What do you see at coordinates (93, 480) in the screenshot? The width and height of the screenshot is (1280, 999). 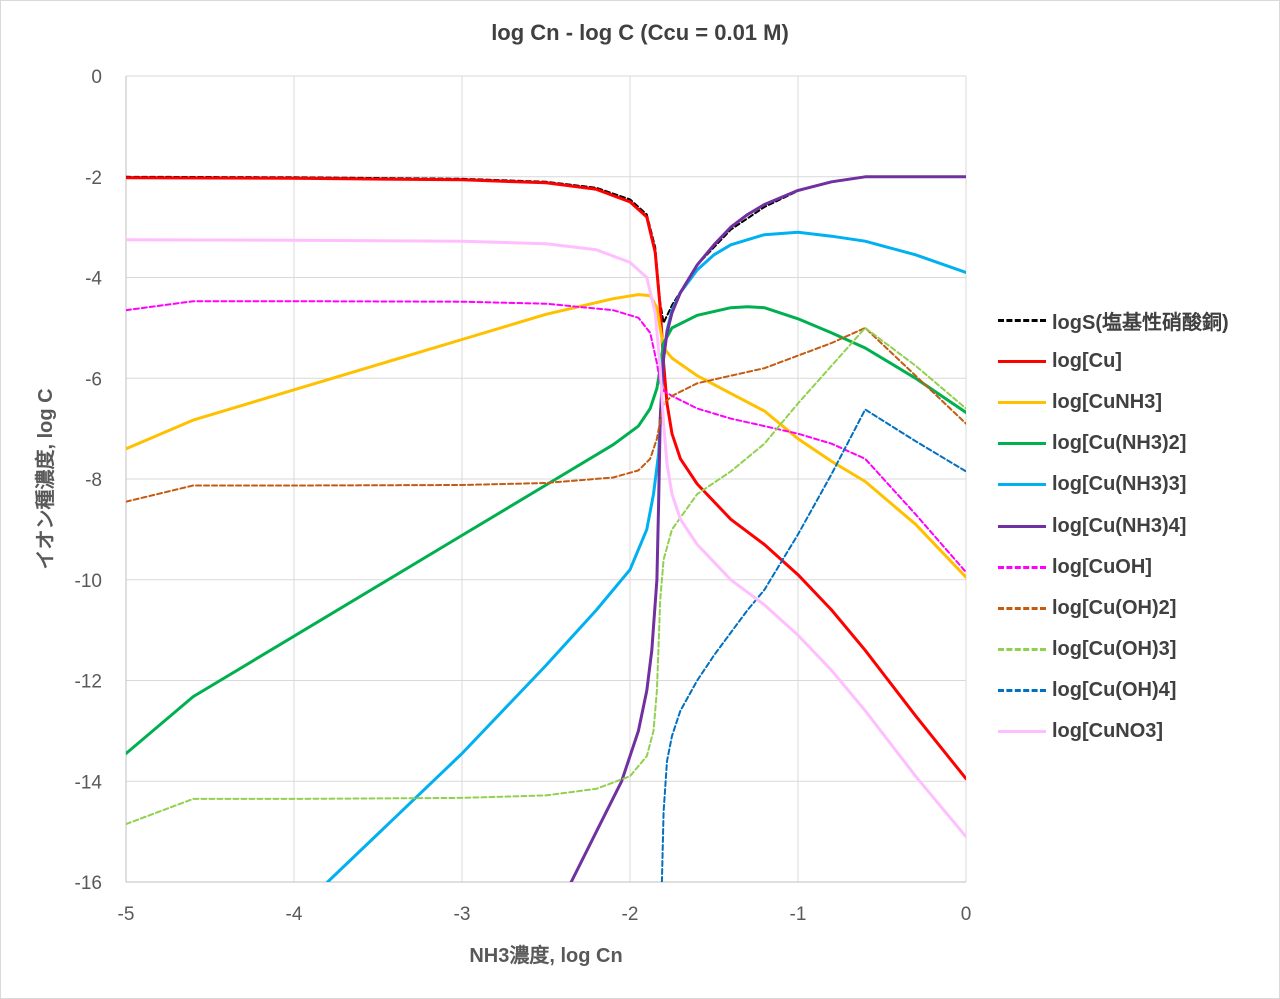 I see `y-tick-label: -8` at bounding box center [93, 480].